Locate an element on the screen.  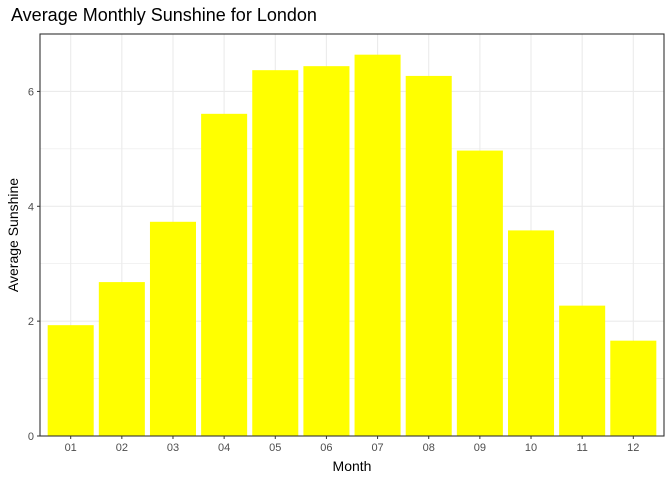
x-tick-label: 04 is located at coordinates (224, 448).